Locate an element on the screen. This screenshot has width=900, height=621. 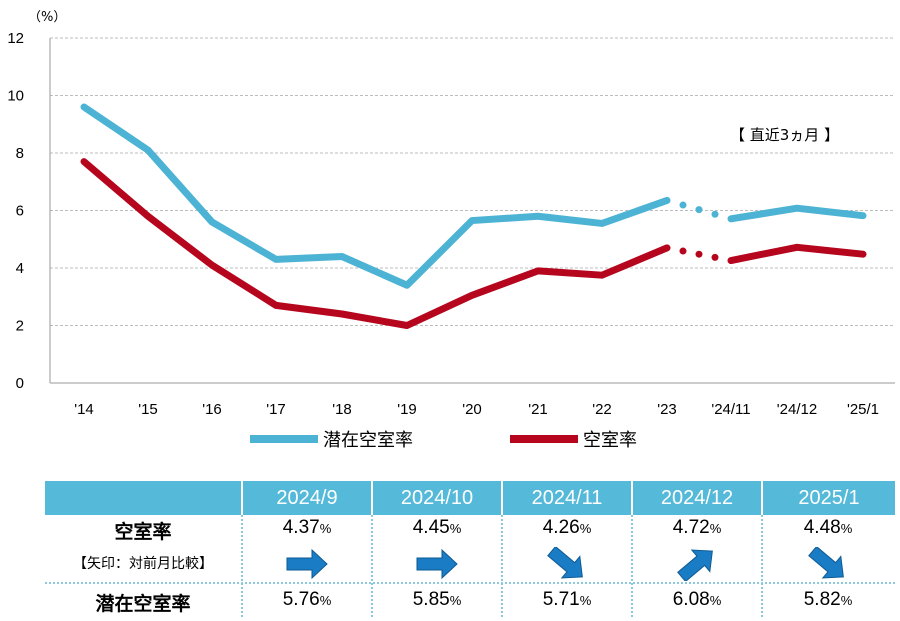
y-unit-label: （%） is located at coordinates (47, 17).